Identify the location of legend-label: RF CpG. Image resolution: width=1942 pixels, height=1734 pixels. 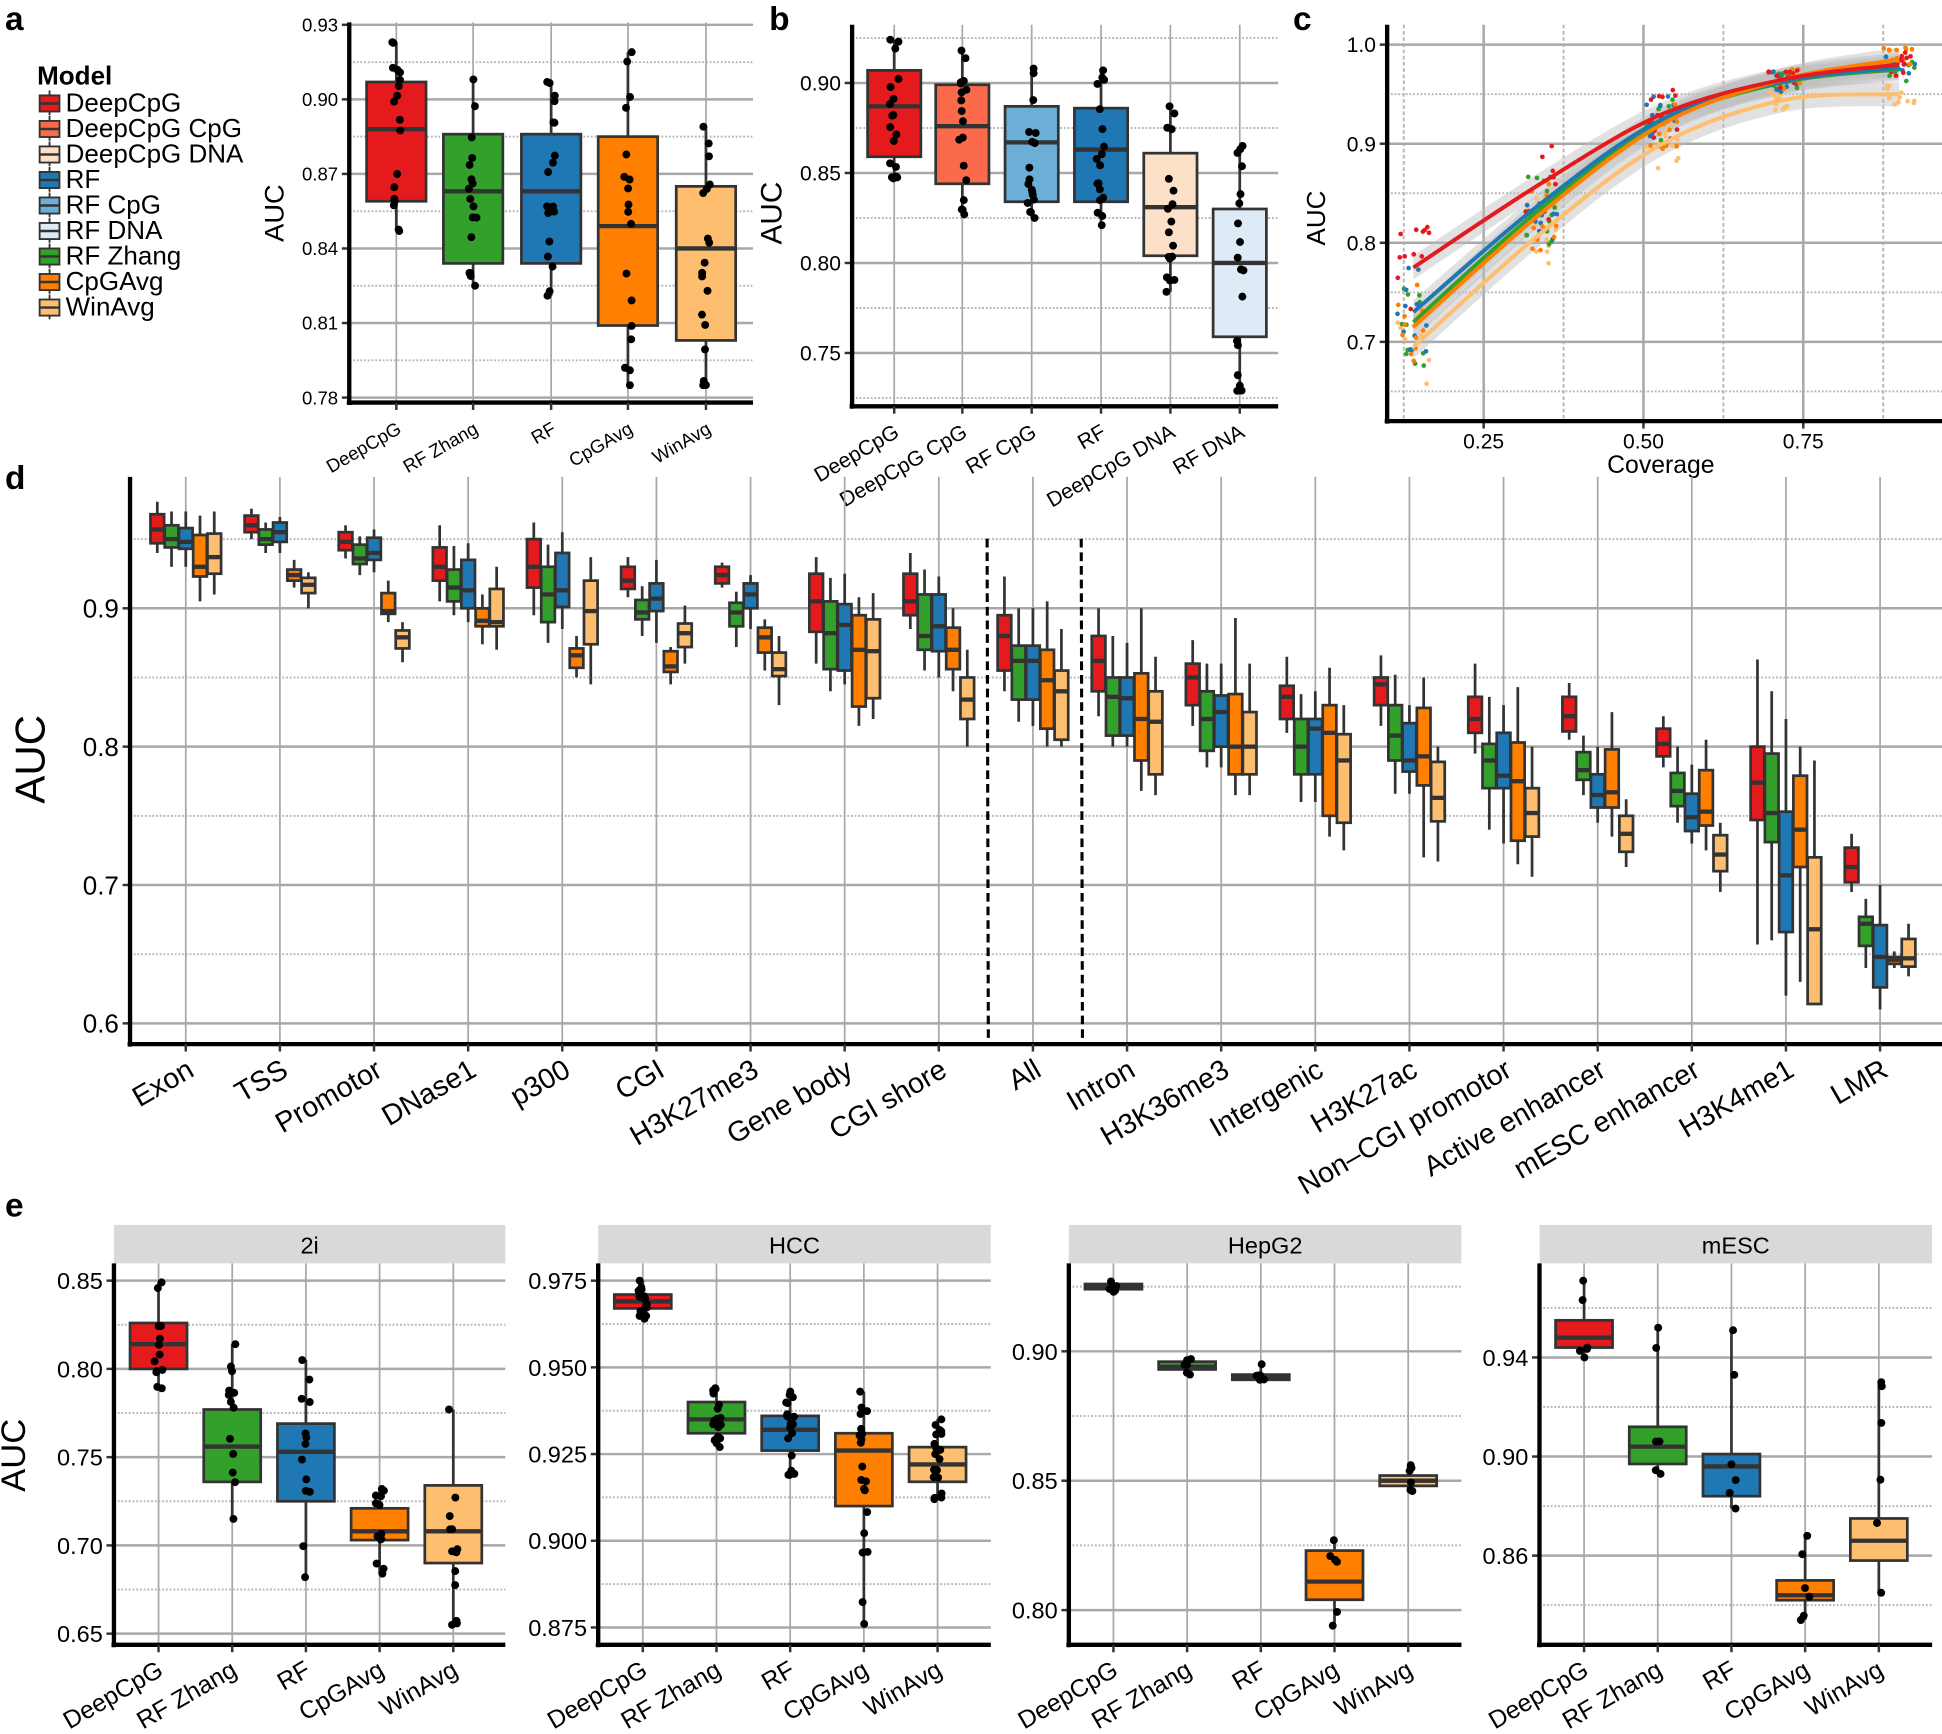
(113, 205).